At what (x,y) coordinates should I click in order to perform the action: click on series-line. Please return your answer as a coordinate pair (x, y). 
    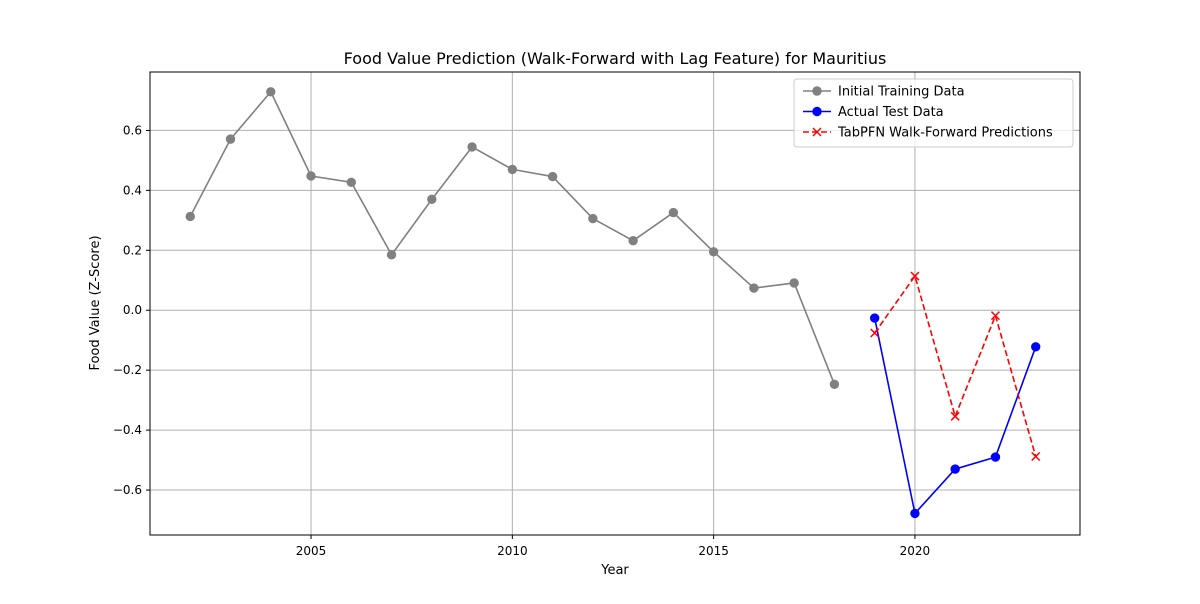
    Looking at the image, I should click on (955, 366).